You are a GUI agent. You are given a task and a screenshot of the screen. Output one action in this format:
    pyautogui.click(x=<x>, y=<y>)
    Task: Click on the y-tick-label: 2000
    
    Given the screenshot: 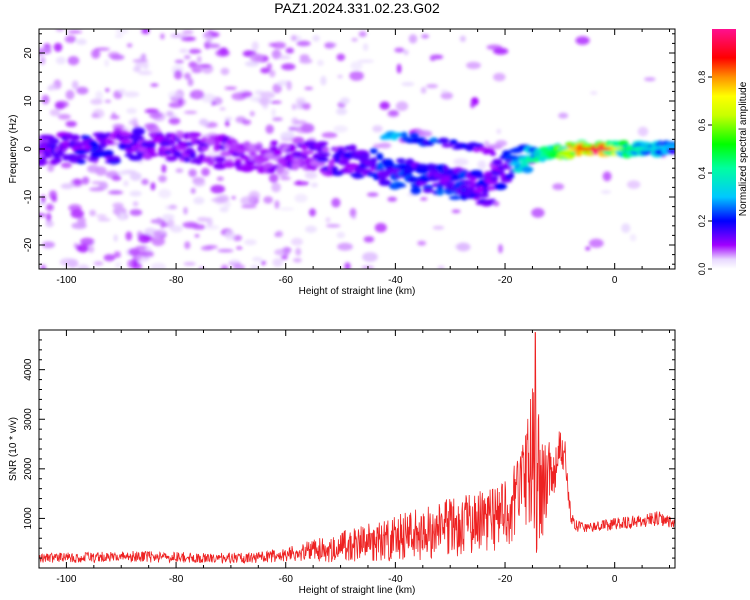 What is the action you would take?
    pyautogui.click(x=28, y=468)
    